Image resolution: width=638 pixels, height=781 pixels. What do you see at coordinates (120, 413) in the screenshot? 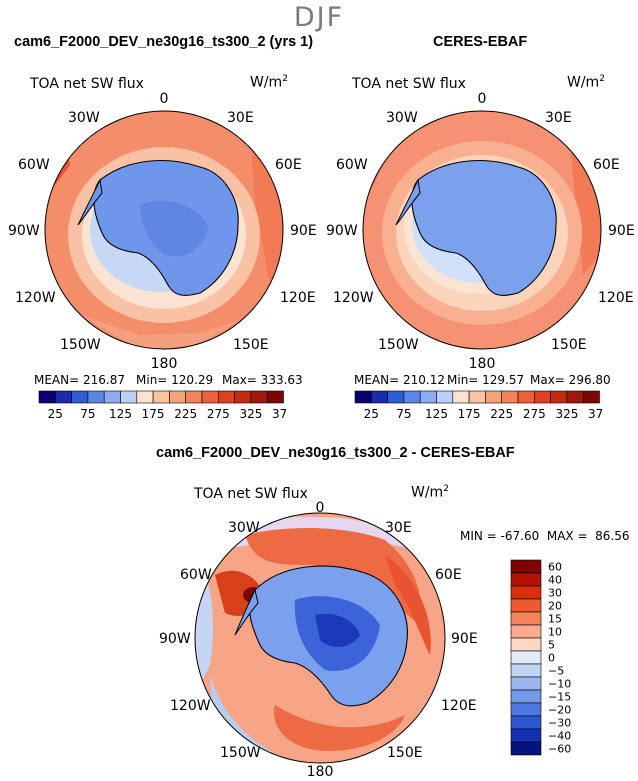
I see `colorbar-tick-label: 125` at bounding box center [120, 413].